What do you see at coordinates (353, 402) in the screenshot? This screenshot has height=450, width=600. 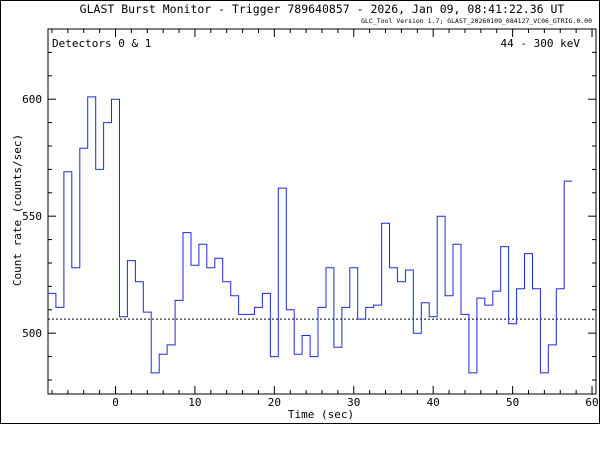 I see `x-tick-label: 30` at bounding box center [353, 402].